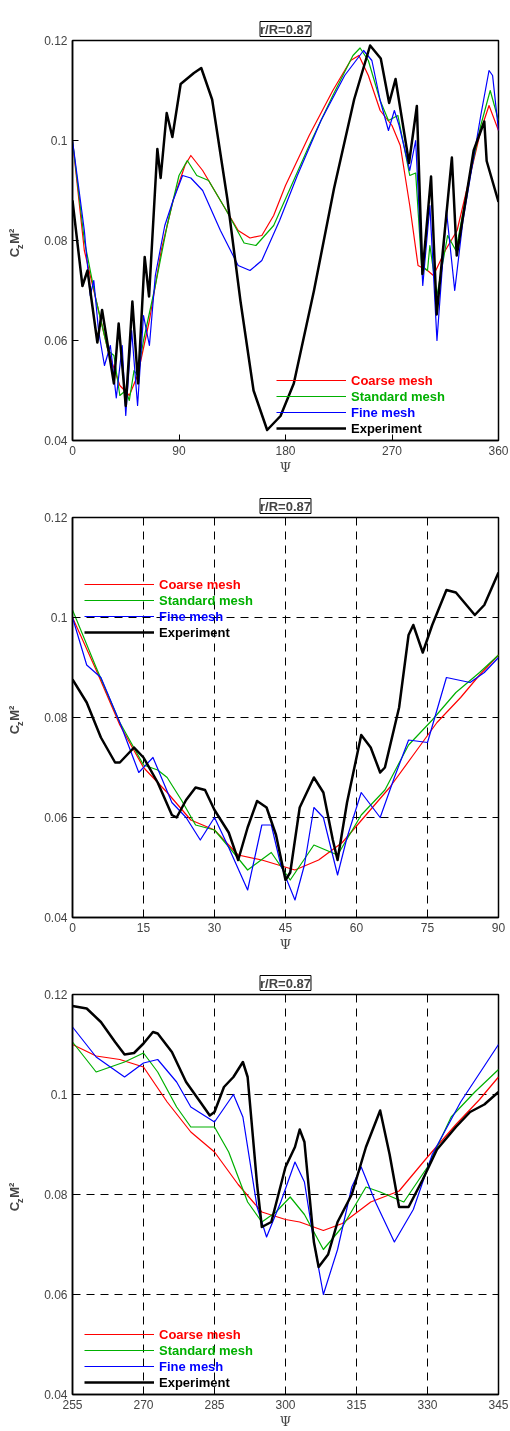 This screenshot has width=510, height=1431. Describe the element at coordinates (356, 1404) in the screenshot. I see `x-tick-label: 315` at that location.